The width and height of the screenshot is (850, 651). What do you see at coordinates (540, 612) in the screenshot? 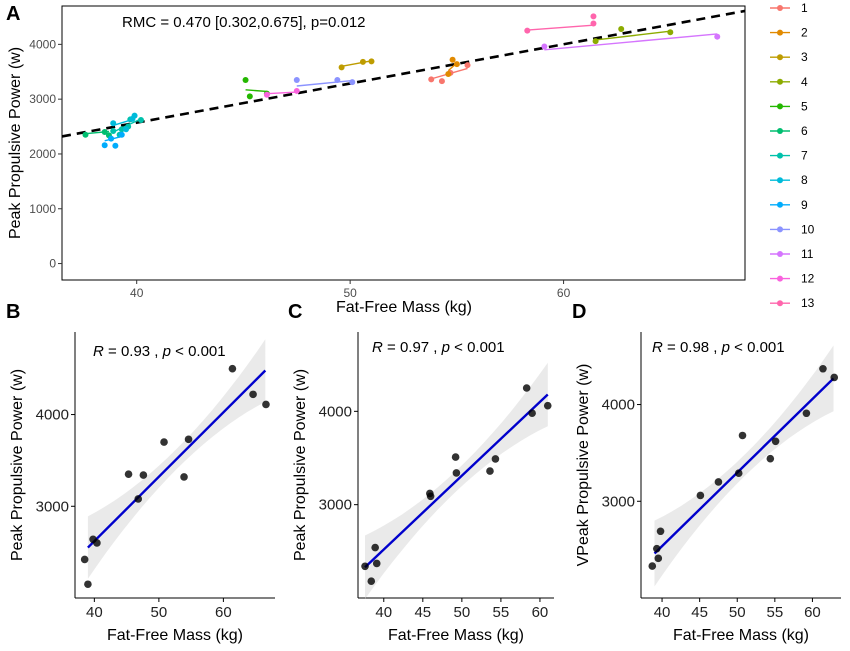
I see `panel-c-x-tick-label: 60` at bounding box center [540, 612].